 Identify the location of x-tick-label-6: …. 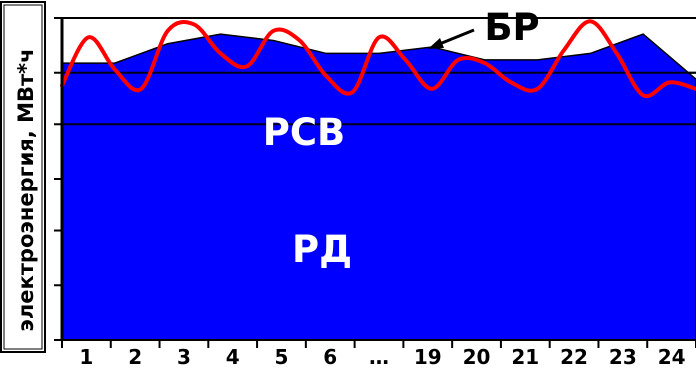
(379, 357).